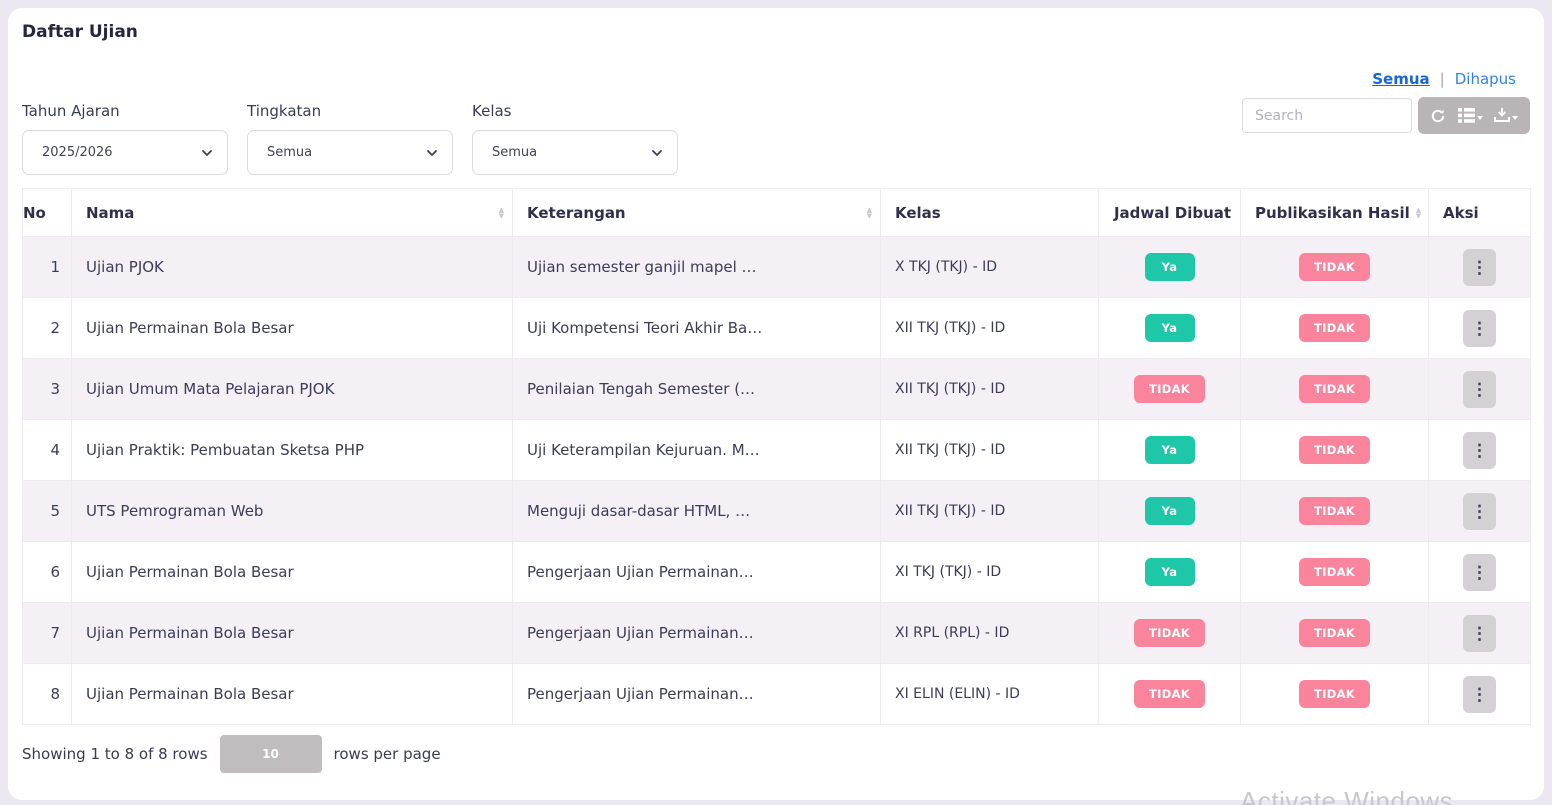 The image size is (1552, 805). Describe the element at coordinates (77, 152) in the screenshot. I see `tahun-ajaran-value: 2025/2026` at that location.